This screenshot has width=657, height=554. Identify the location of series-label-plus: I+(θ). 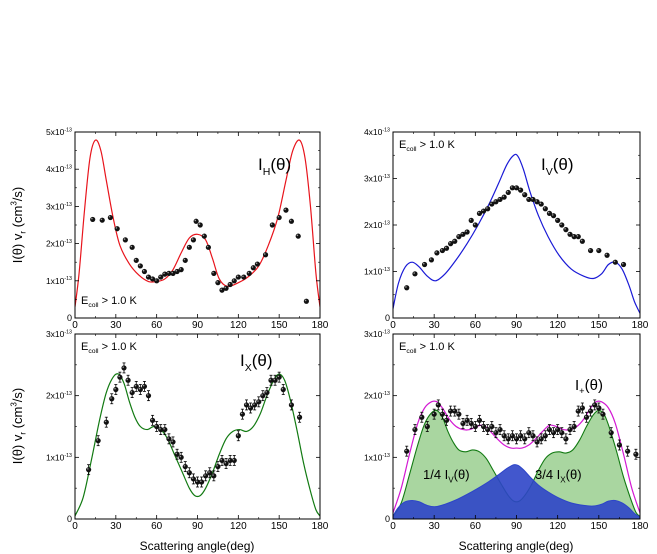
(589, 386).